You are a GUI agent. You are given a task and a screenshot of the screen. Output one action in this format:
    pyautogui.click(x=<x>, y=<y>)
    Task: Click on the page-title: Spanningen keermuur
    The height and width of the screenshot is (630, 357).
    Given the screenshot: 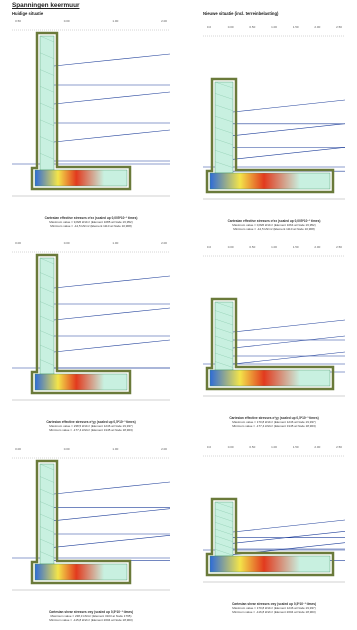 What is the action you would take?
    pyautogui.click(x=46, y=5)
    